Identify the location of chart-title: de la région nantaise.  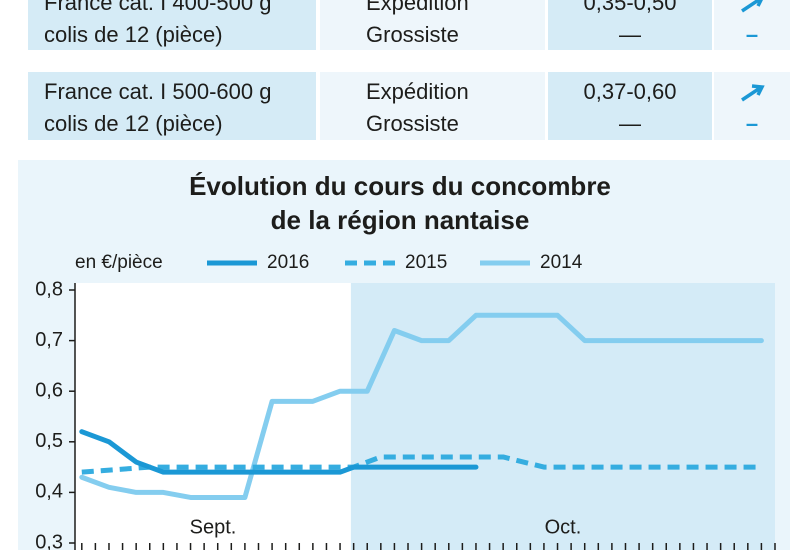
(400, 220).